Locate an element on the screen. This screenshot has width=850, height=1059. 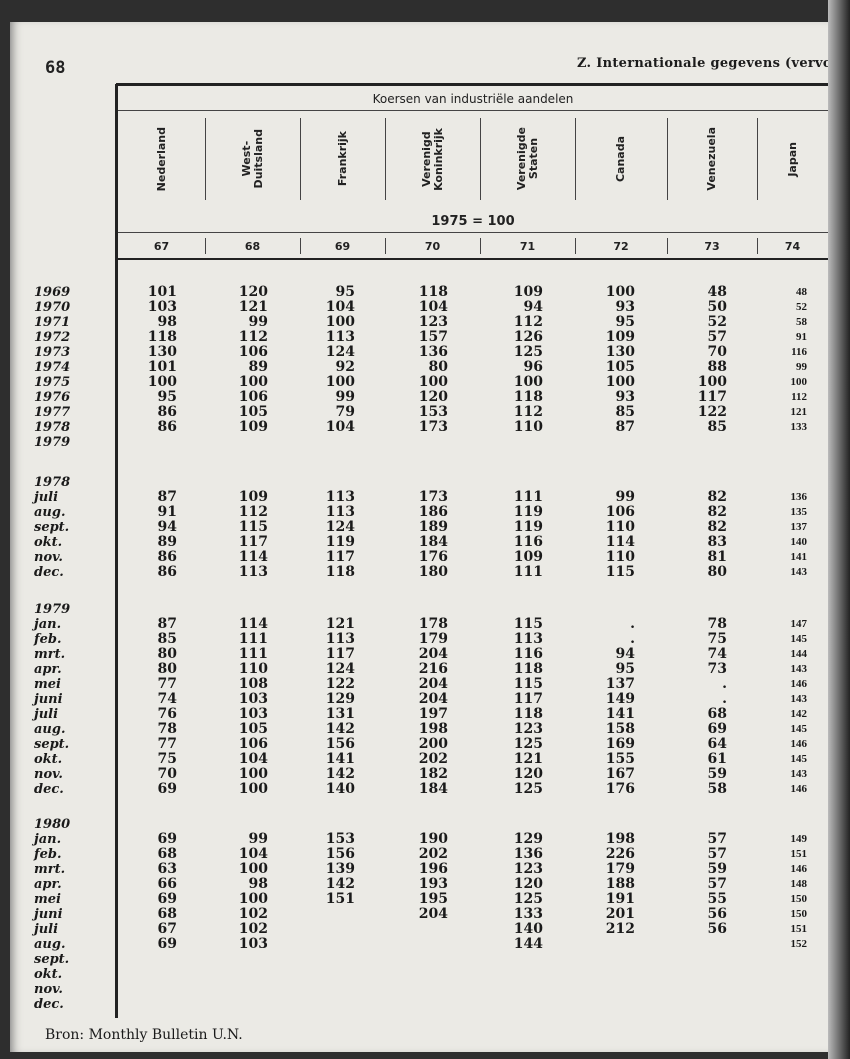
column-header: Japan is located at coordinates (792, 159).